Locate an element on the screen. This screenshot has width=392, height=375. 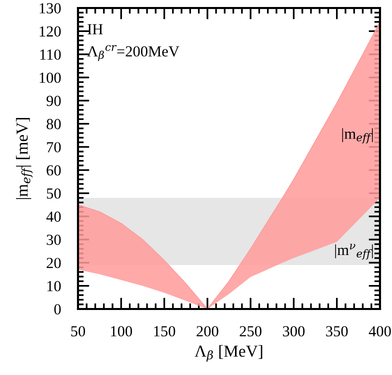
x-tick-label: 300 is located at coordinates (293, 331).